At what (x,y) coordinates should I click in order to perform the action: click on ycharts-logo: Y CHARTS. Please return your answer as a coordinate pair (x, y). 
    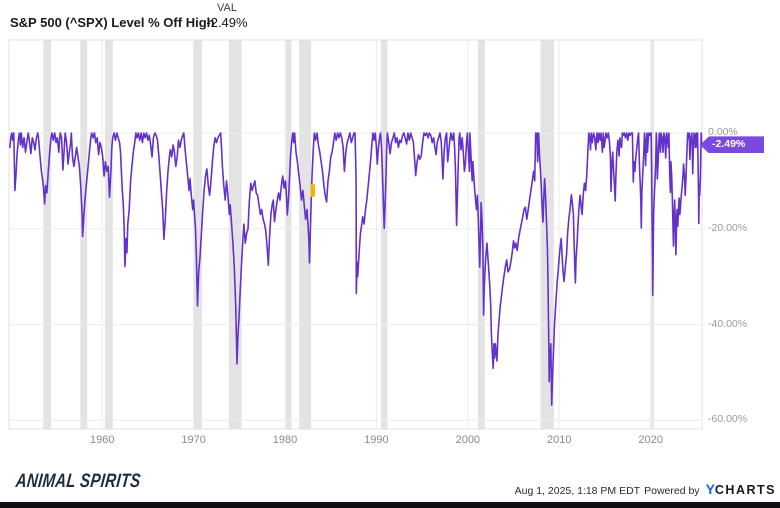
    Looking at the image, I should click on (741, 489).